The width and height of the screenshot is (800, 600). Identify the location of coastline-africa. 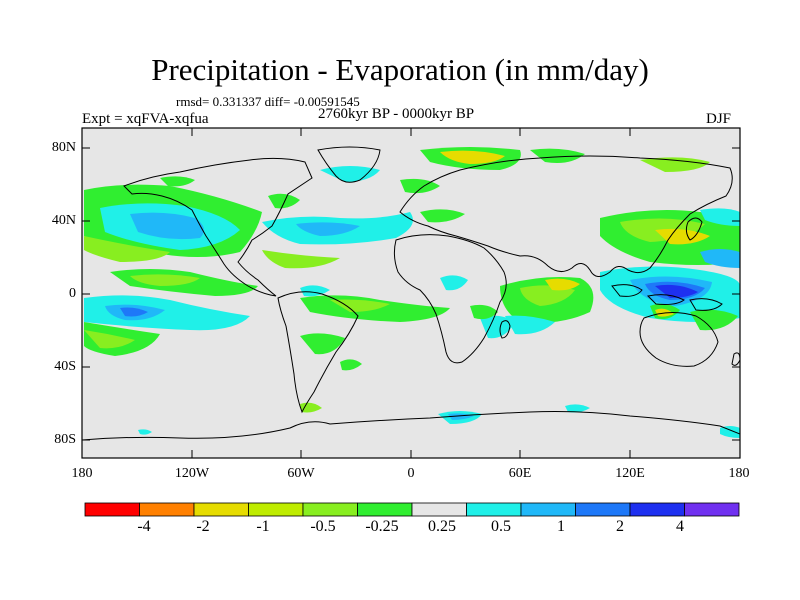
(450, 299).